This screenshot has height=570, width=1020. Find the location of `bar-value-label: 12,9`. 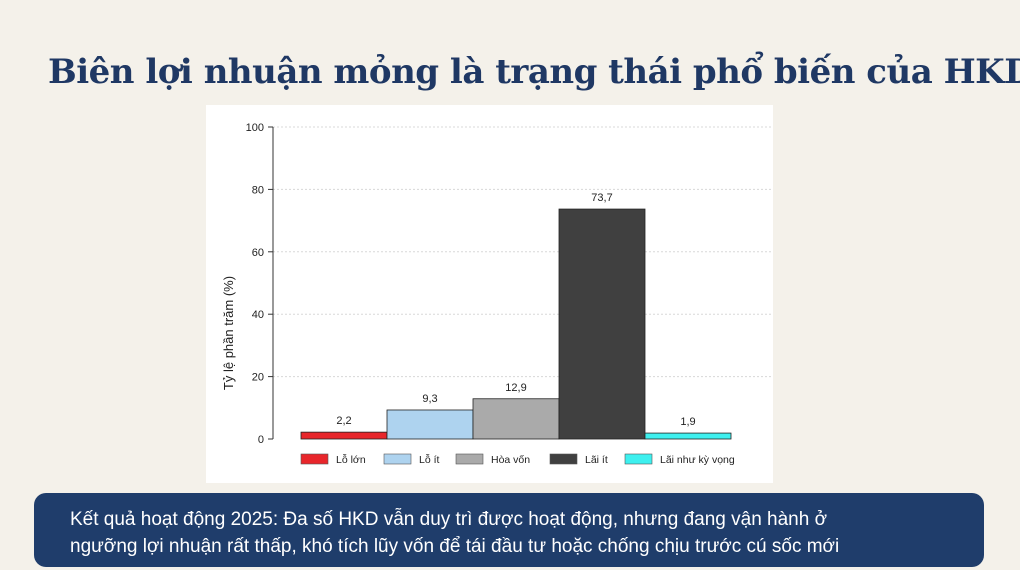

bar-value-label: 12,9 is located at coordinates (515, 388).